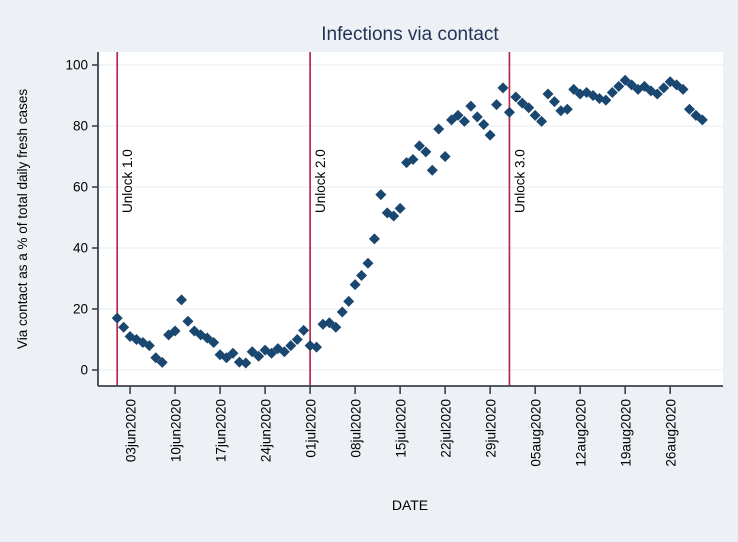 The image size is (738, 542). I want to click on y-tick-label: 60, so click(80, 187).